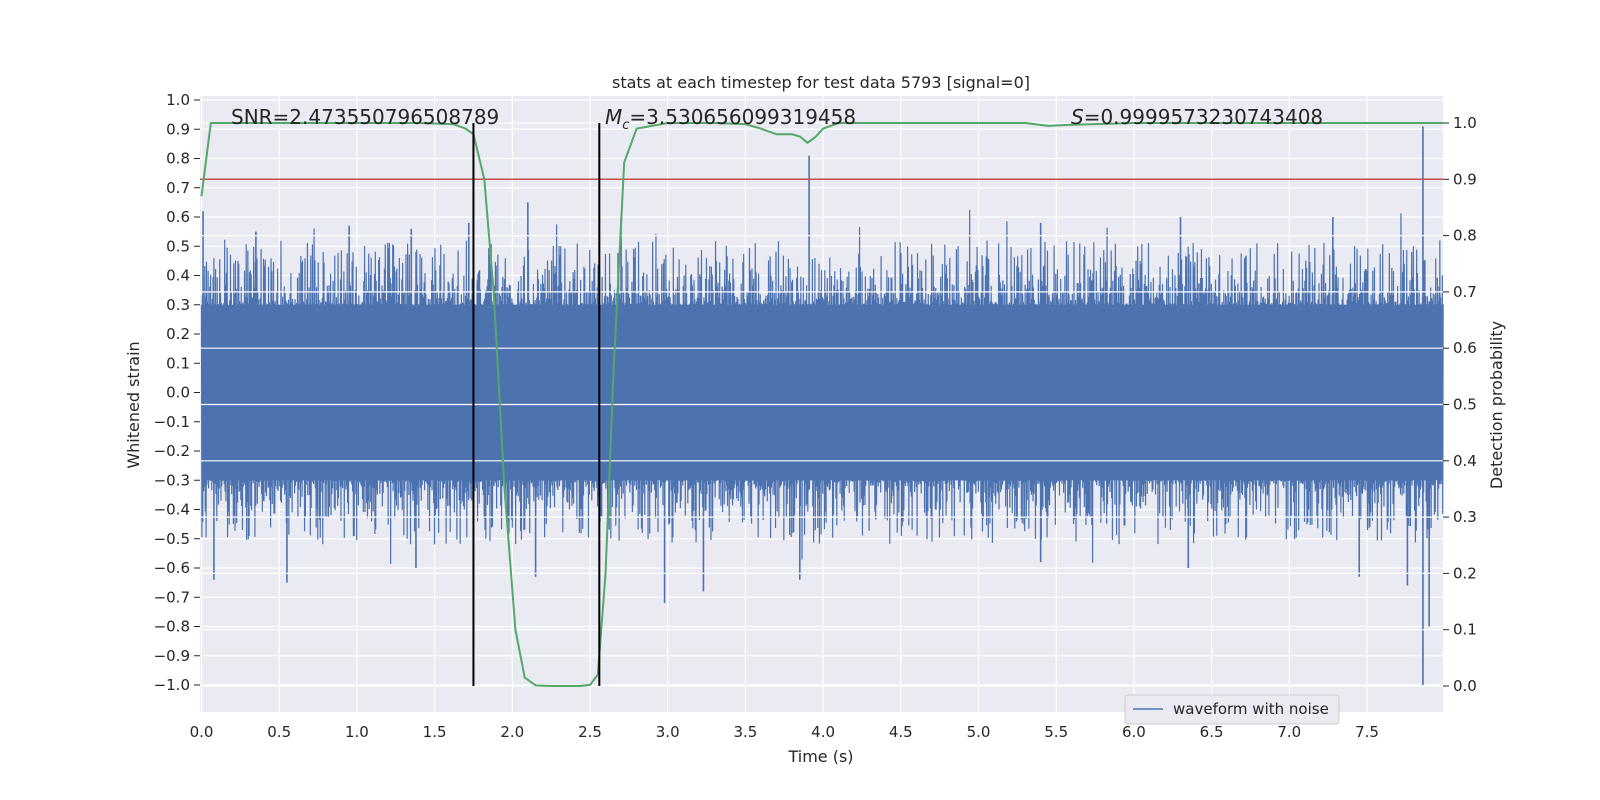 The width and height of the screenshot is (1600, 800). Describe the element at coordinates (823, 732) in the screenshot. I see `x-tick-label: 4.0` at that location.